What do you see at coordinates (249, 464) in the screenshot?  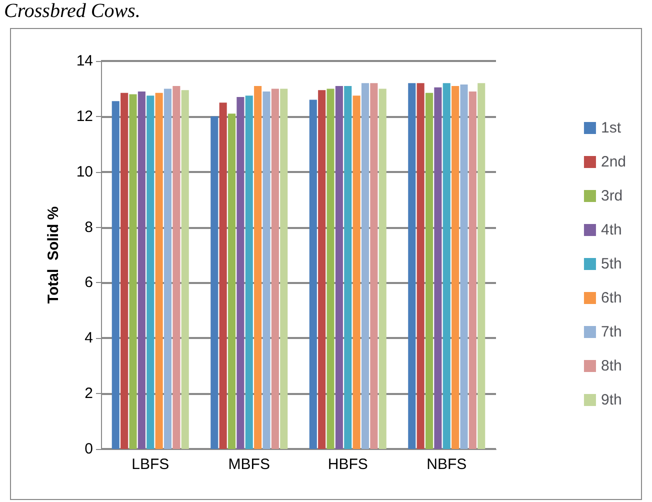 I see `x-tick-label: MBFS` at bounding box center [249, 464].